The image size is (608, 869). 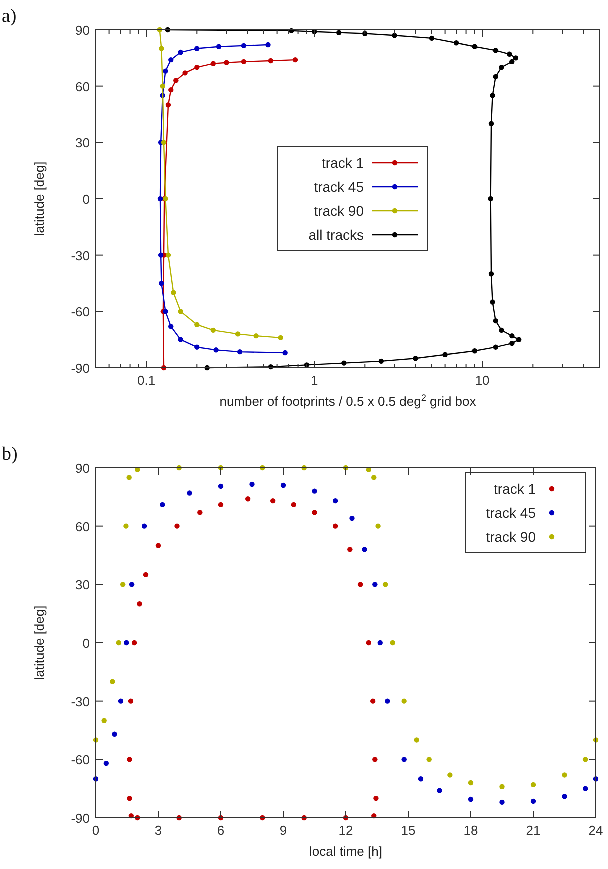 What do you see at coordinates (147, 380) in the screenshot?
I see `x-tick-label: 0.1` at bounding box center [147, 380].